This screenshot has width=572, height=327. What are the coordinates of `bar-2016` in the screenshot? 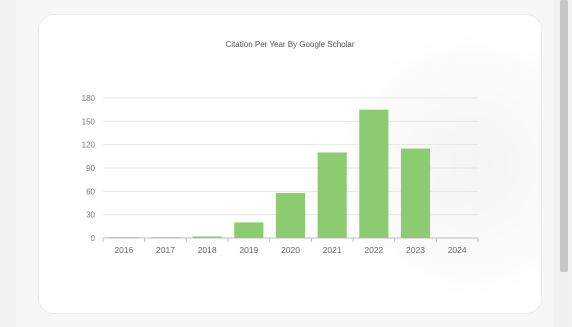 It's located at (124, 237).